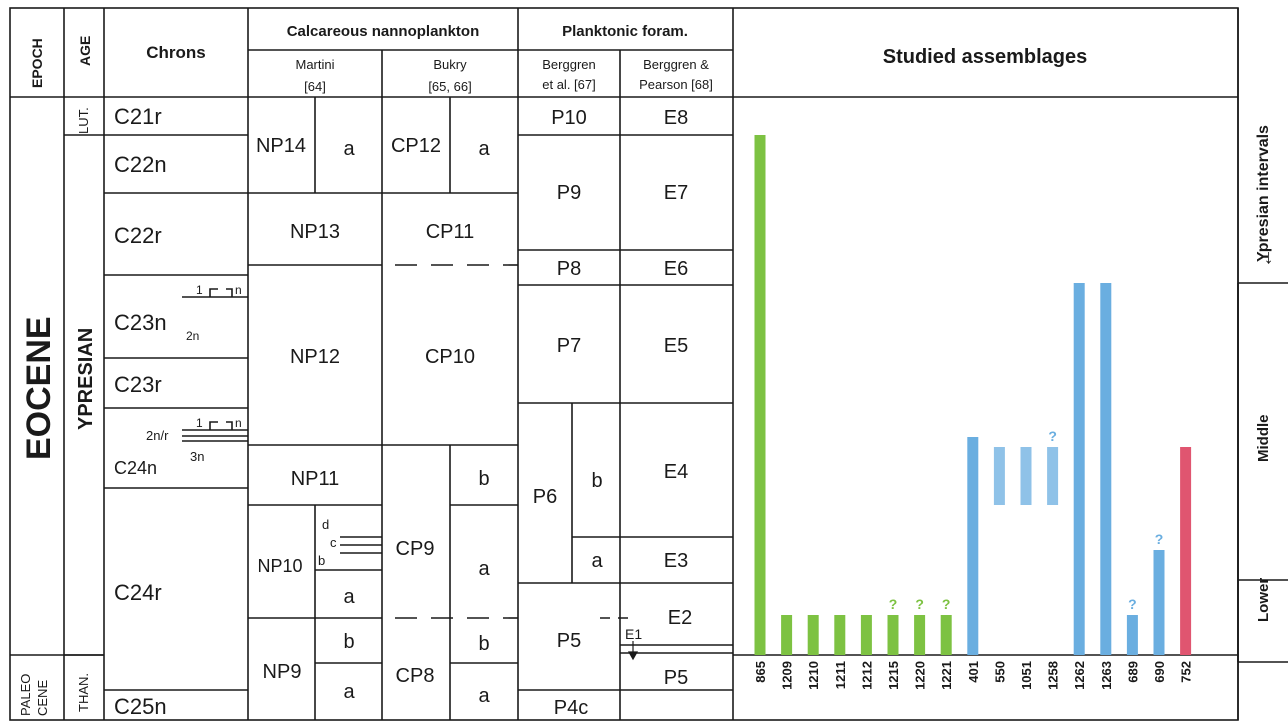 Image resolution: width=1288 pixels, height=726 pixels. What do you see at coordinates (42, 698) in the screenshot?
I see `paleocene-label-2: CENE` at bounding box center [42, 698].